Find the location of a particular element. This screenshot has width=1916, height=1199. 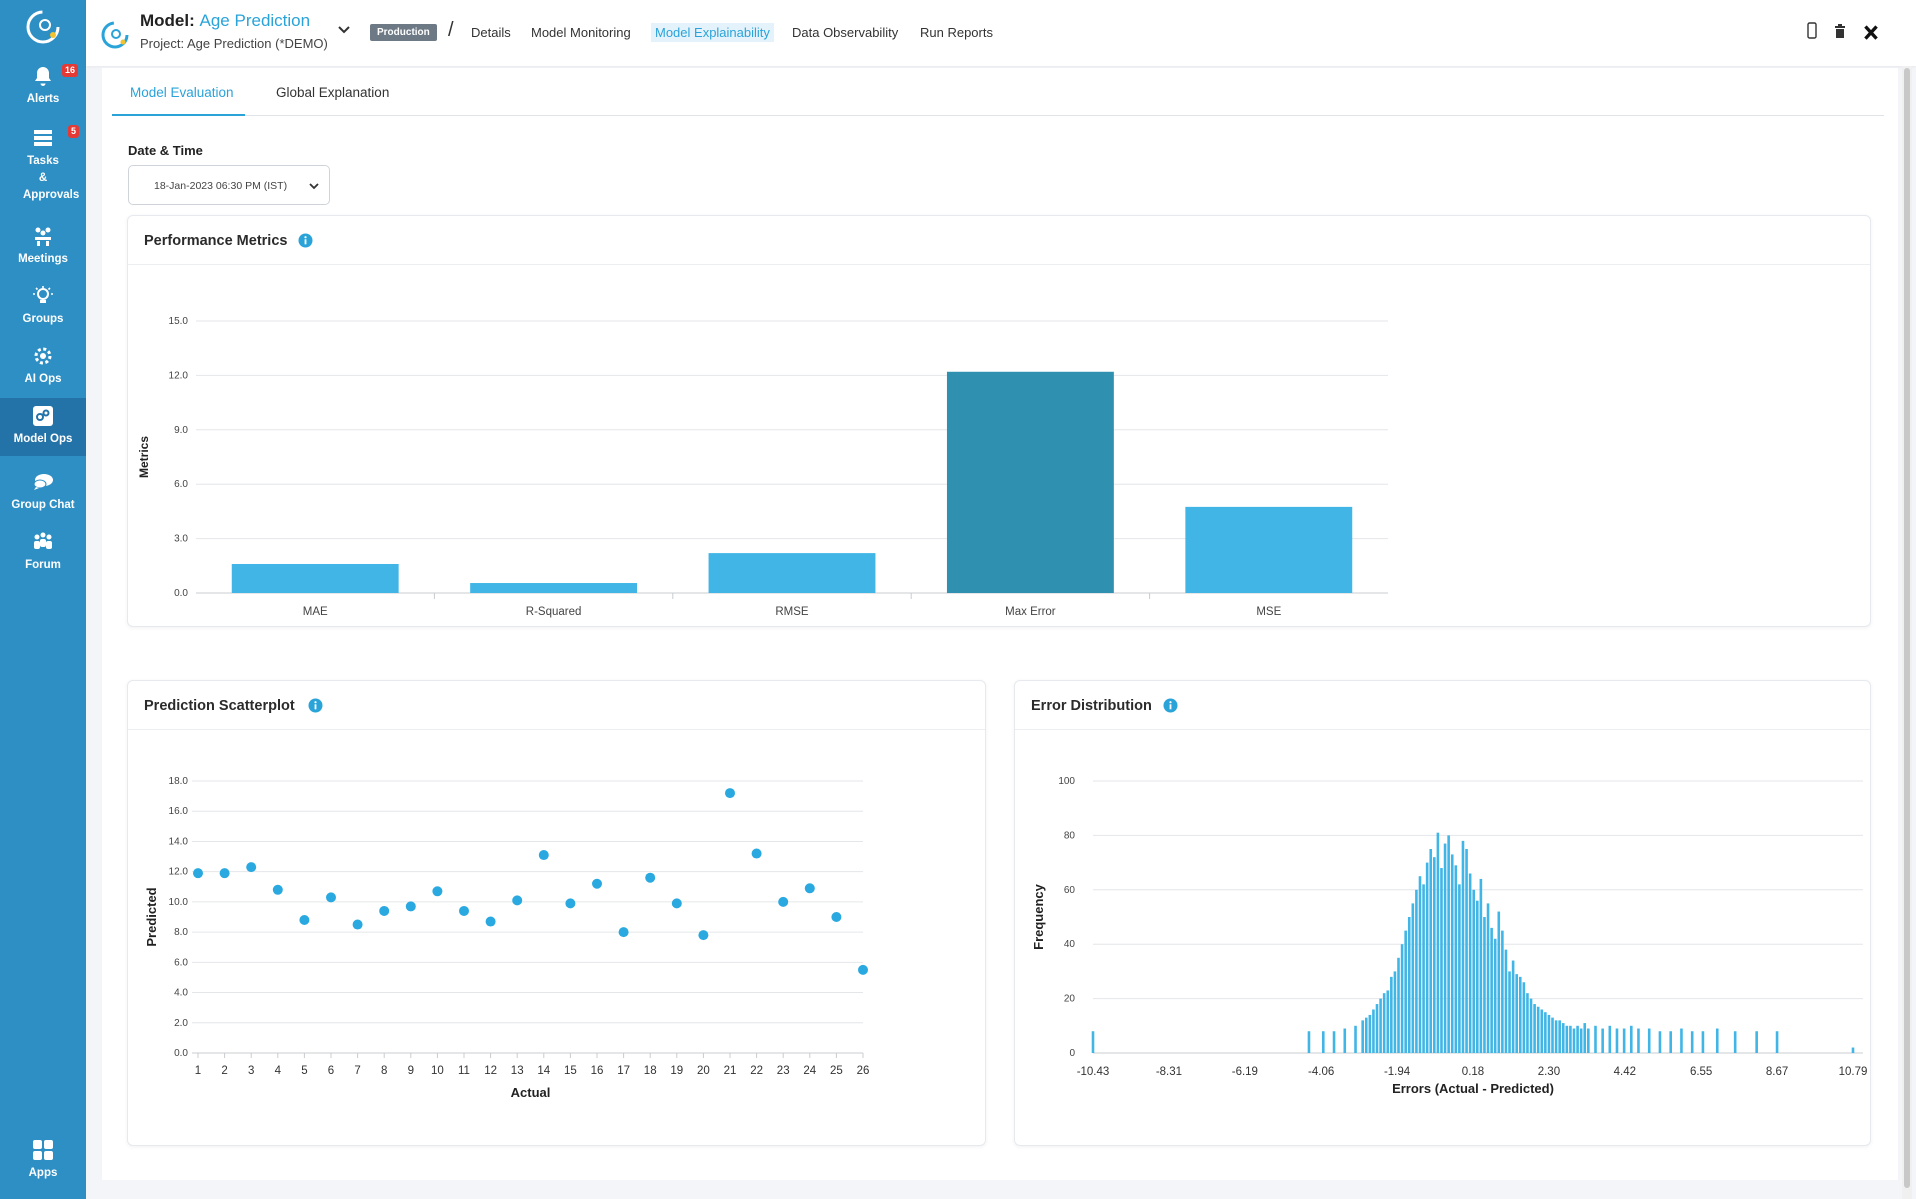

x-tick-label: 0.18 is located at coordinates (1473, 1072).